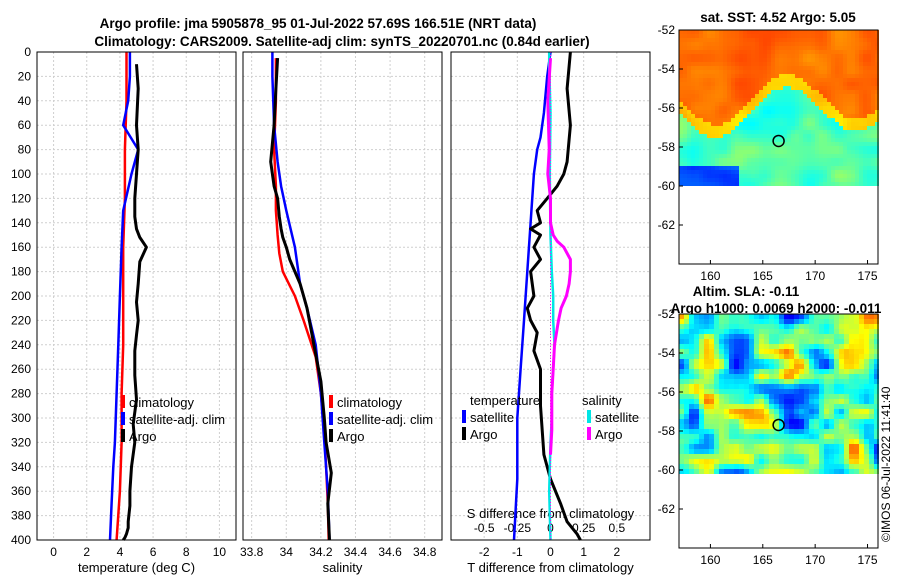  Describe the element at coordinates (768, 153) in the screenshot. I see `sst-map-panel: 160 165 170 175-52-54-56-58-60-62` at that location.